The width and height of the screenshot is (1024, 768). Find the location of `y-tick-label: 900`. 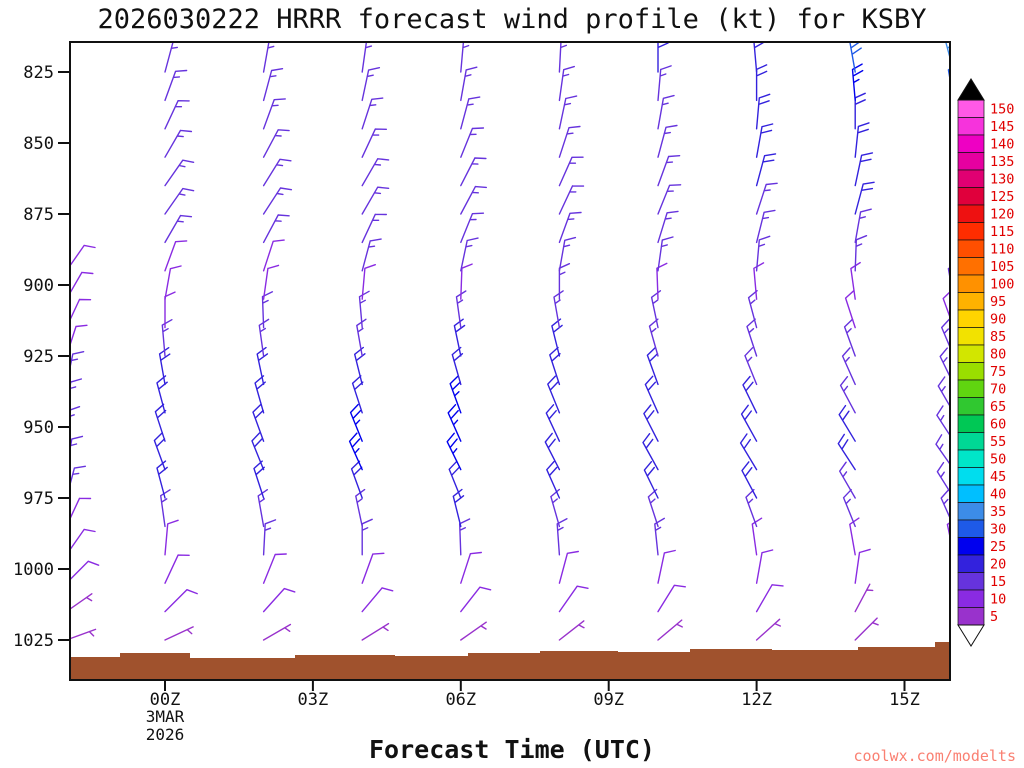

y-tick-label: 900 is located at coordinates (38, 286).